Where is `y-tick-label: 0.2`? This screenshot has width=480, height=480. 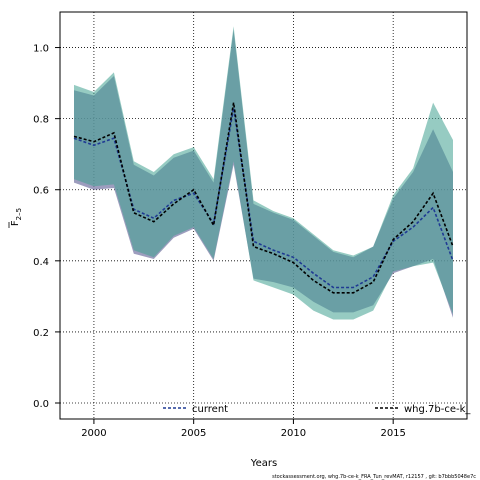 y-tick-label: 0.2 is located at coordinates (41, 333).